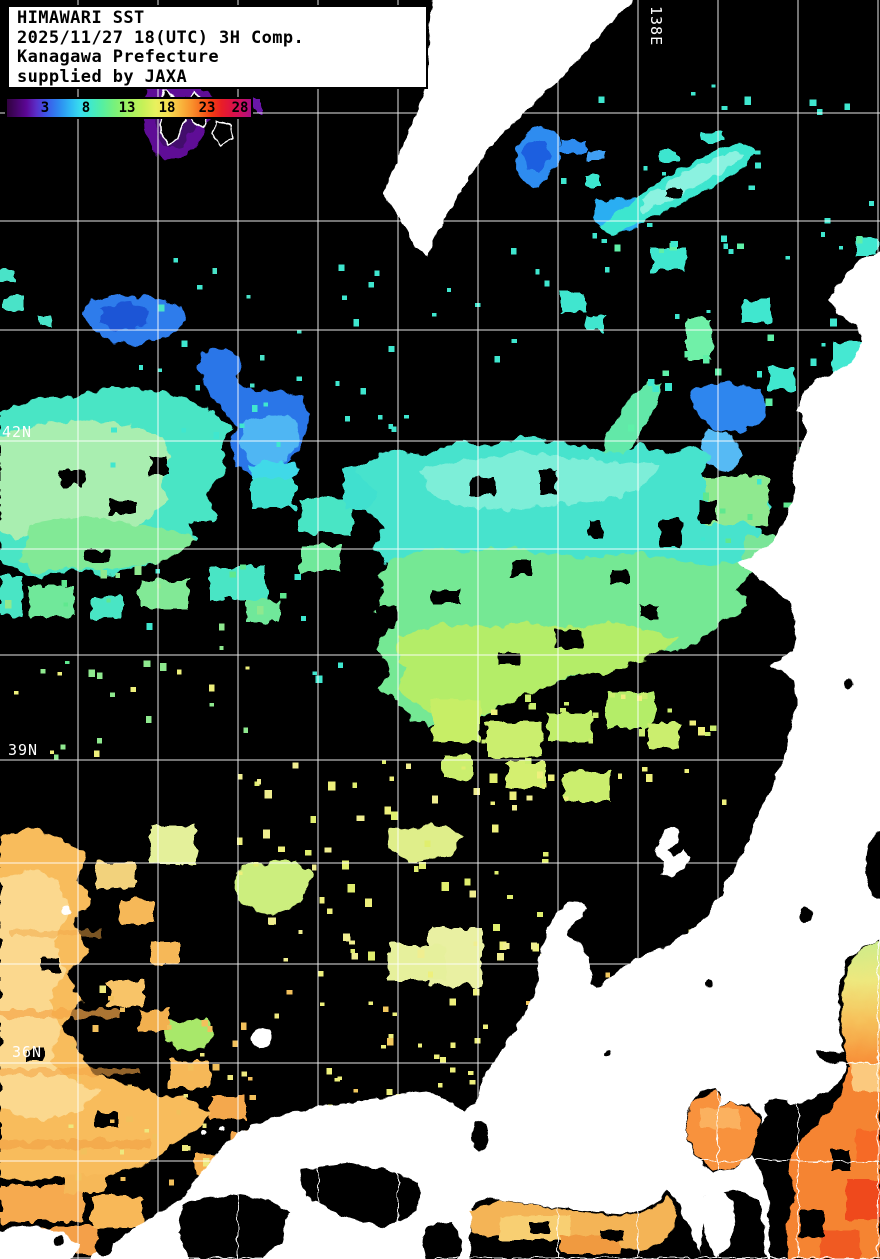 This screenshot has width=880, height=1259. What do you see at coordinates (66, 911) in the screenshot?
I see `island-ulleungdo` at bounding box center [66, 911].